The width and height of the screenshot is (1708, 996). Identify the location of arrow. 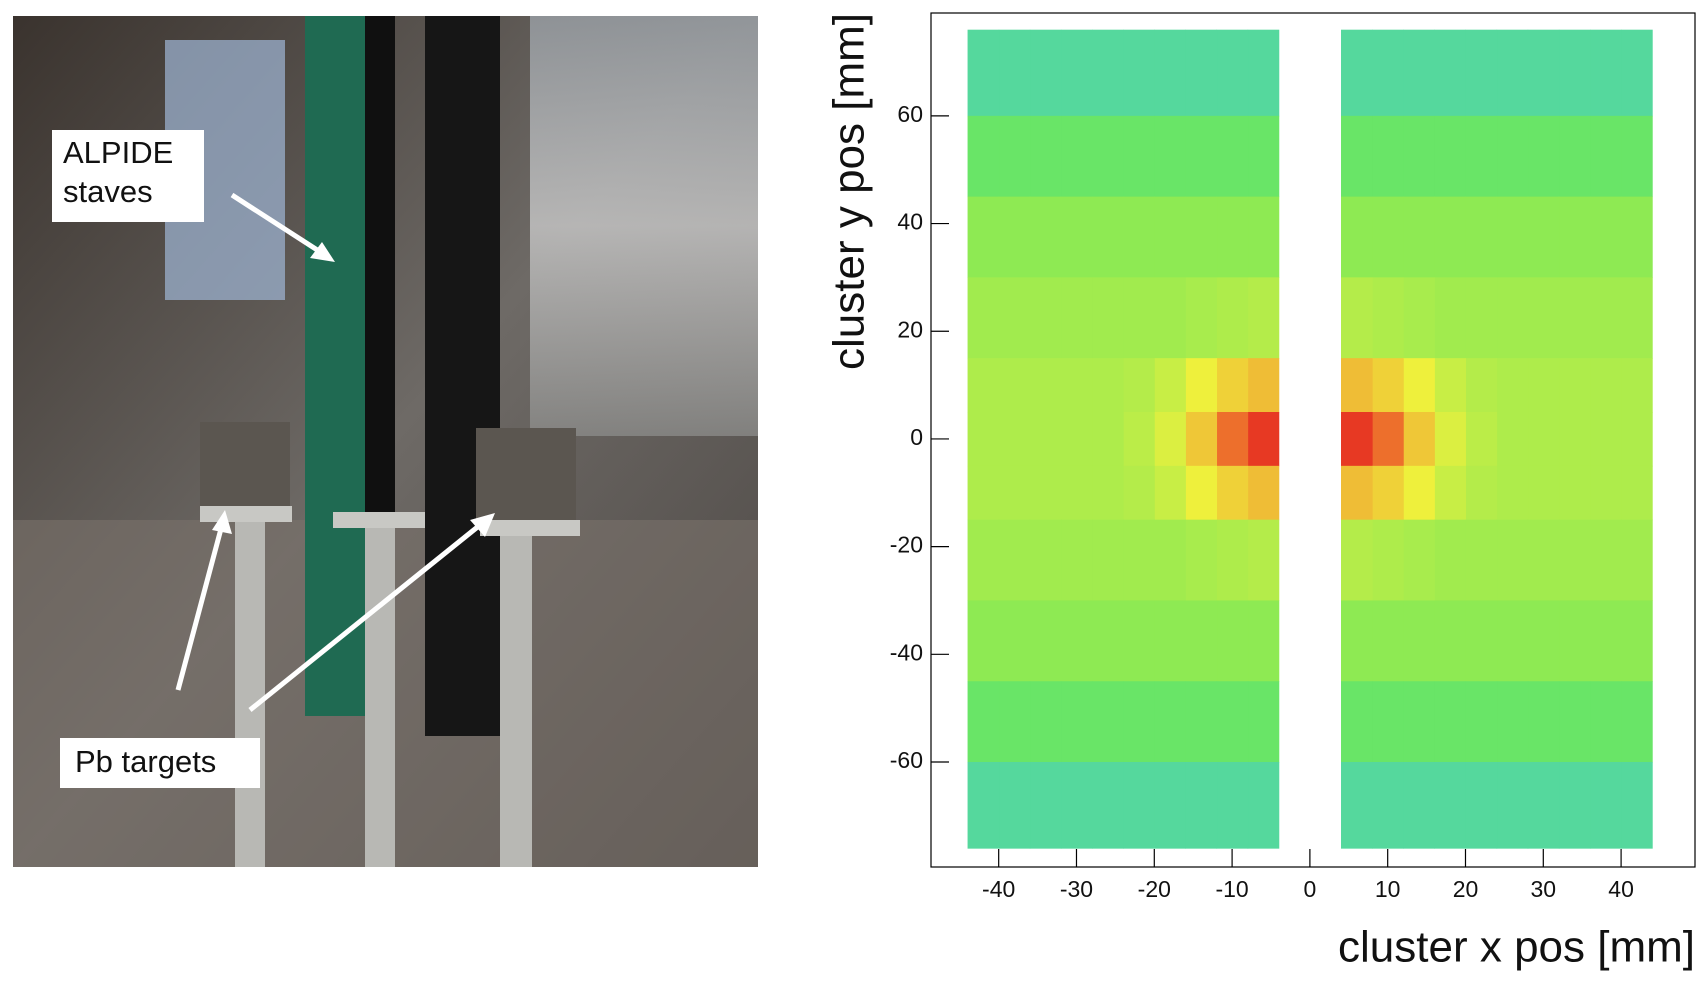
(365, 617).